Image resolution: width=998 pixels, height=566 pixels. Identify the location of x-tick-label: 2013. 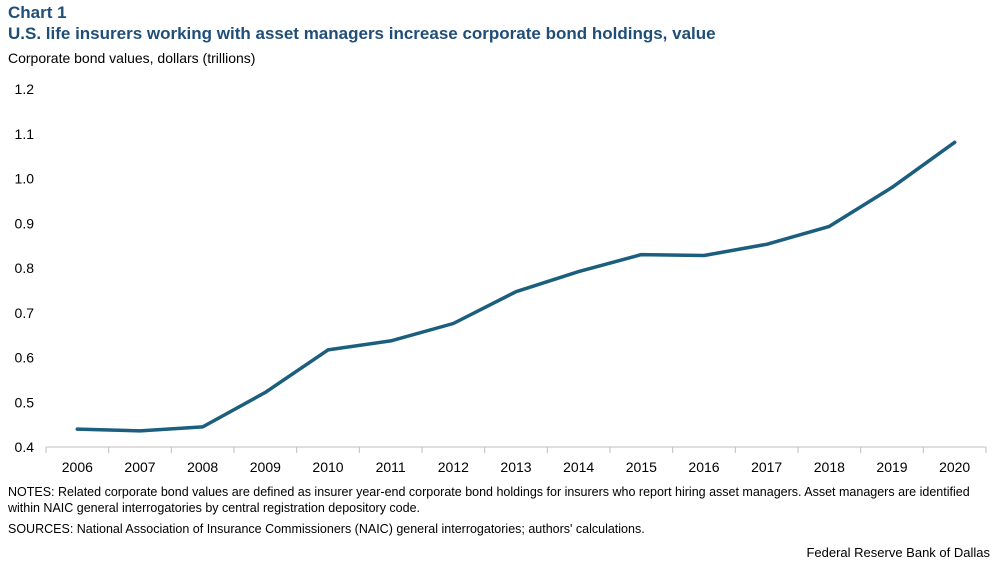
(515, 467).